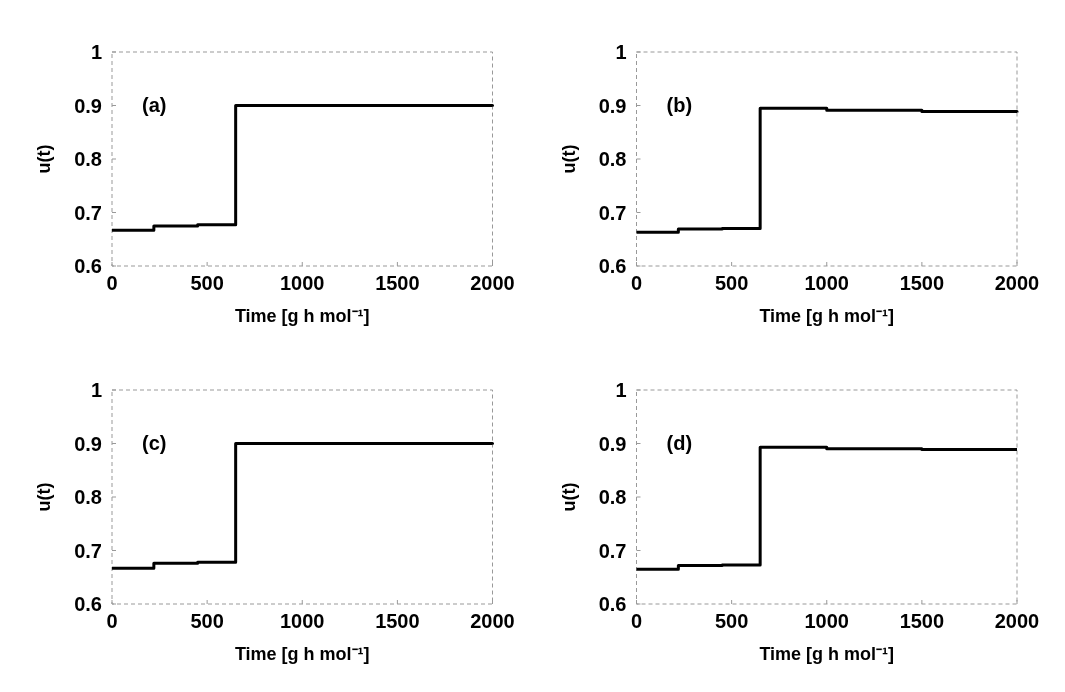  I want to click on annotation: (d), so click(679, 443).